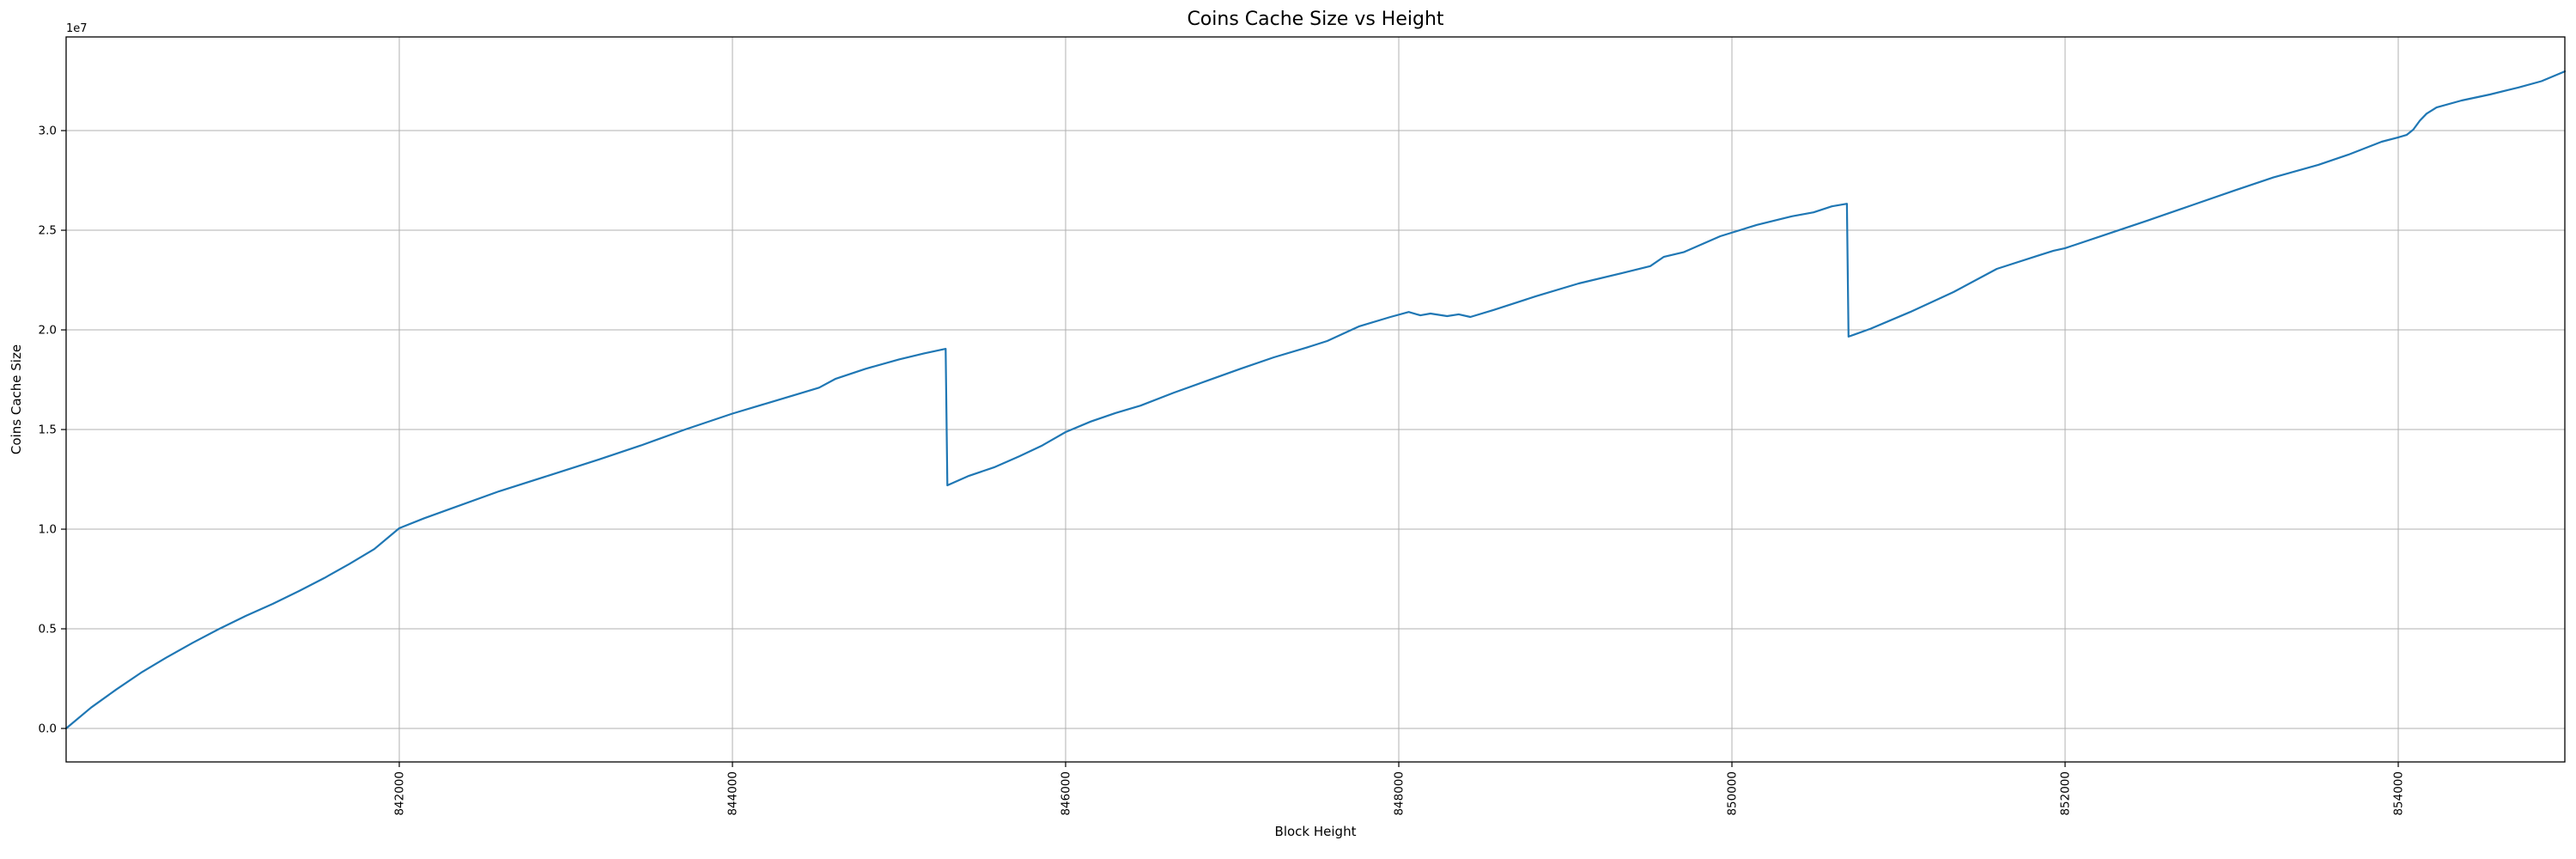 This screenshot has height=859, width=2576. What do you see at coordinates (48, 530) in the screenshot?
I see `y-tick-label: 1.0` at bounding box center [48, 530].